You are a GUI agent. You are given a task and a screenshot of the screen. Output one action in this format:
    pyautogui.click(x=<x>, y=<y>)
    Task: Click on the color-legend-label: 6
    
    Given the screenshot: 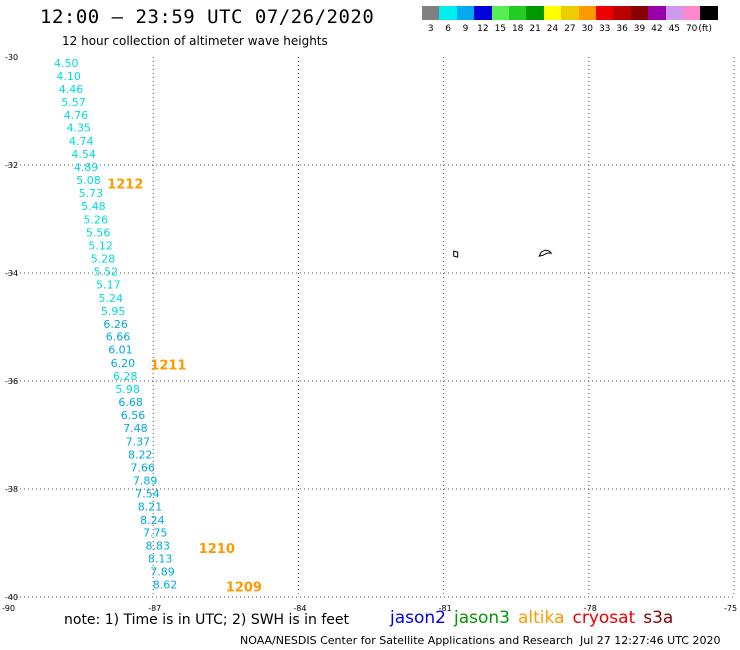 What is the action you would take?
    pyautogui.click(x=448, y=29)
    